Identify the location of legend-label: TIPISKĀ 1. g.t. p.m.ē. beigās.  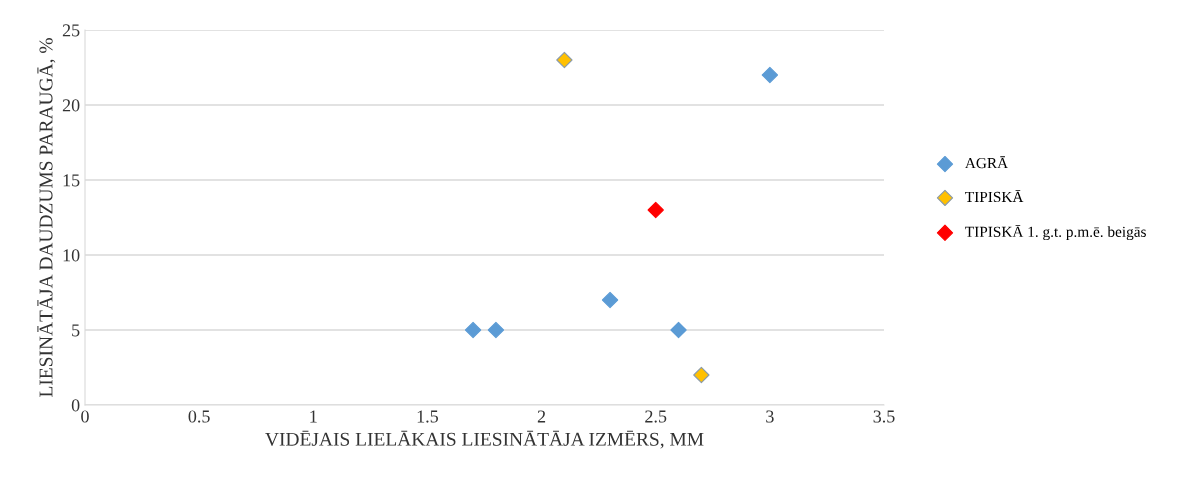
(1055, 233).